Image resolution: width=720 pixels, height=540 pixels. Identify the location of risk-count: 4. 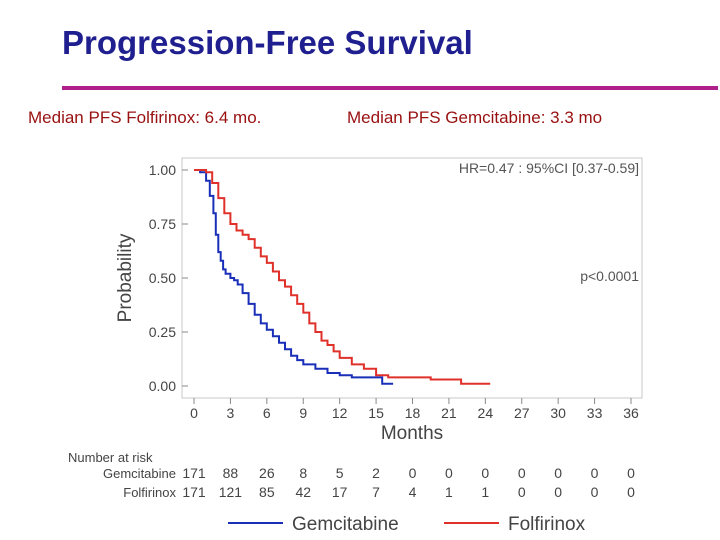
(413, 492).